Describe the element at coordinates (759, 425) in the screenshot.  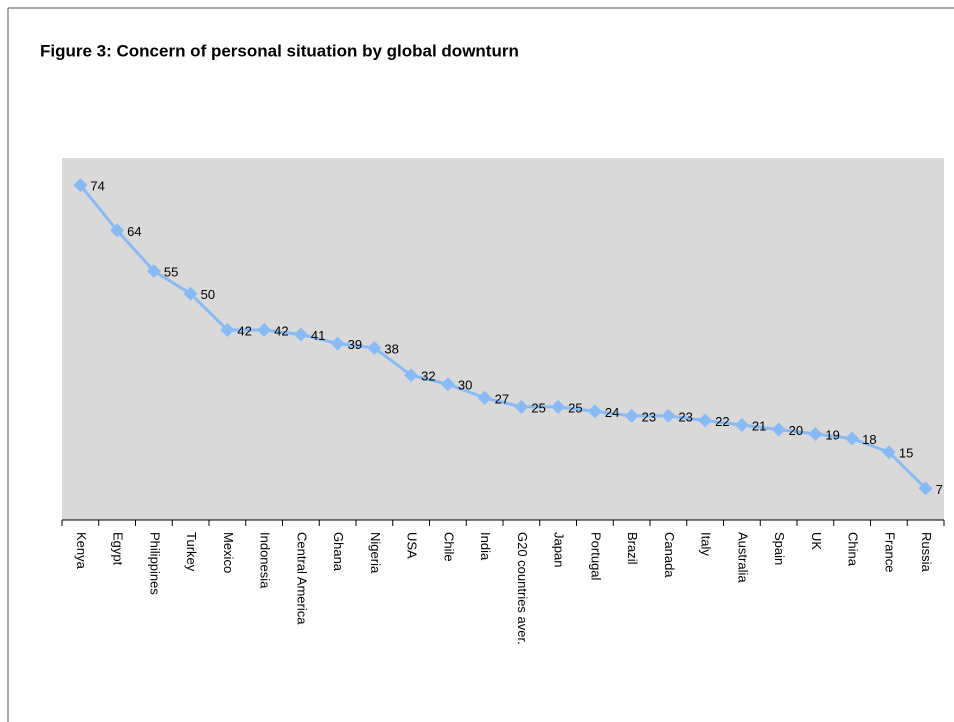
I see `data-label: 21` at that location.